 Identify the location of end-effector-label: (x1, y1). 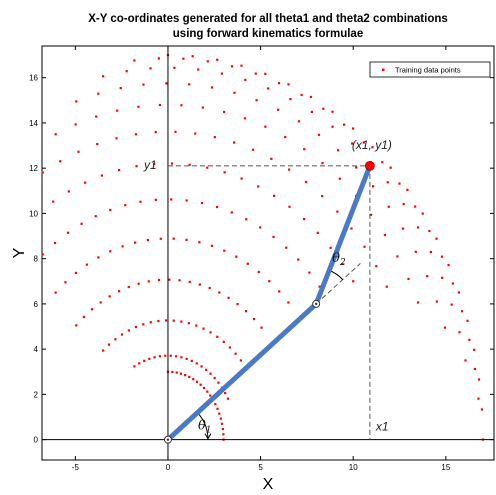
(372, 145).